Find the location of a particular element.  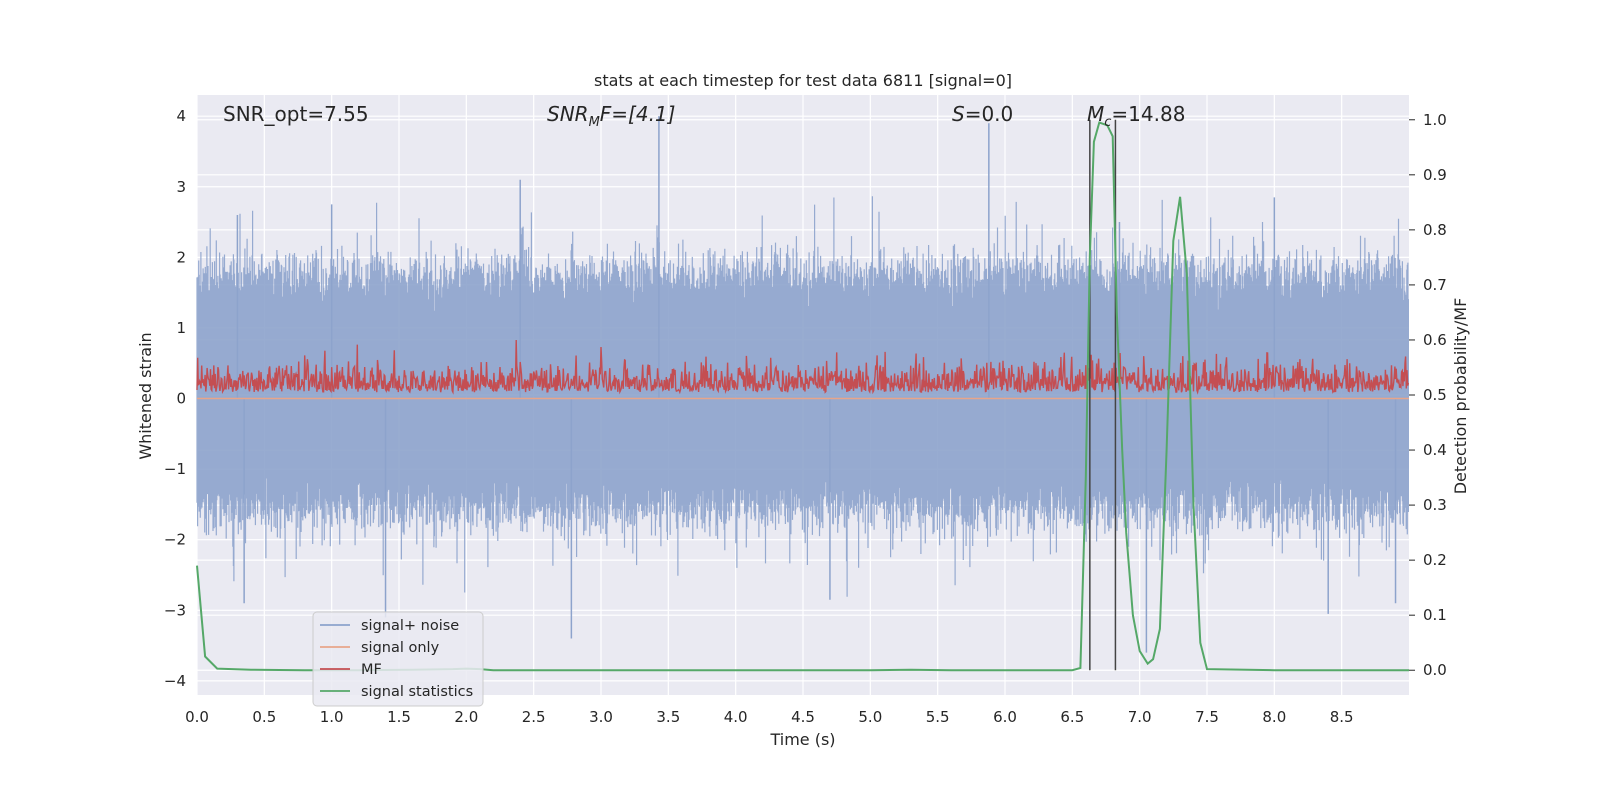

x-axis-label: Time (s) is located at coordinates (802, 739).